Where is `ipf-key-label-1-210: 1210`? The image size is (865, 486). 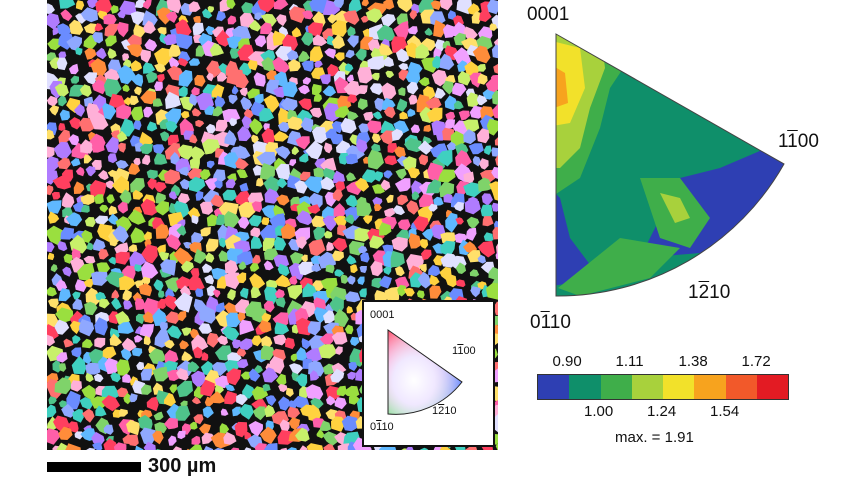
ipf-key-label-1-210: 1210 is located at coordinates (444, 411).